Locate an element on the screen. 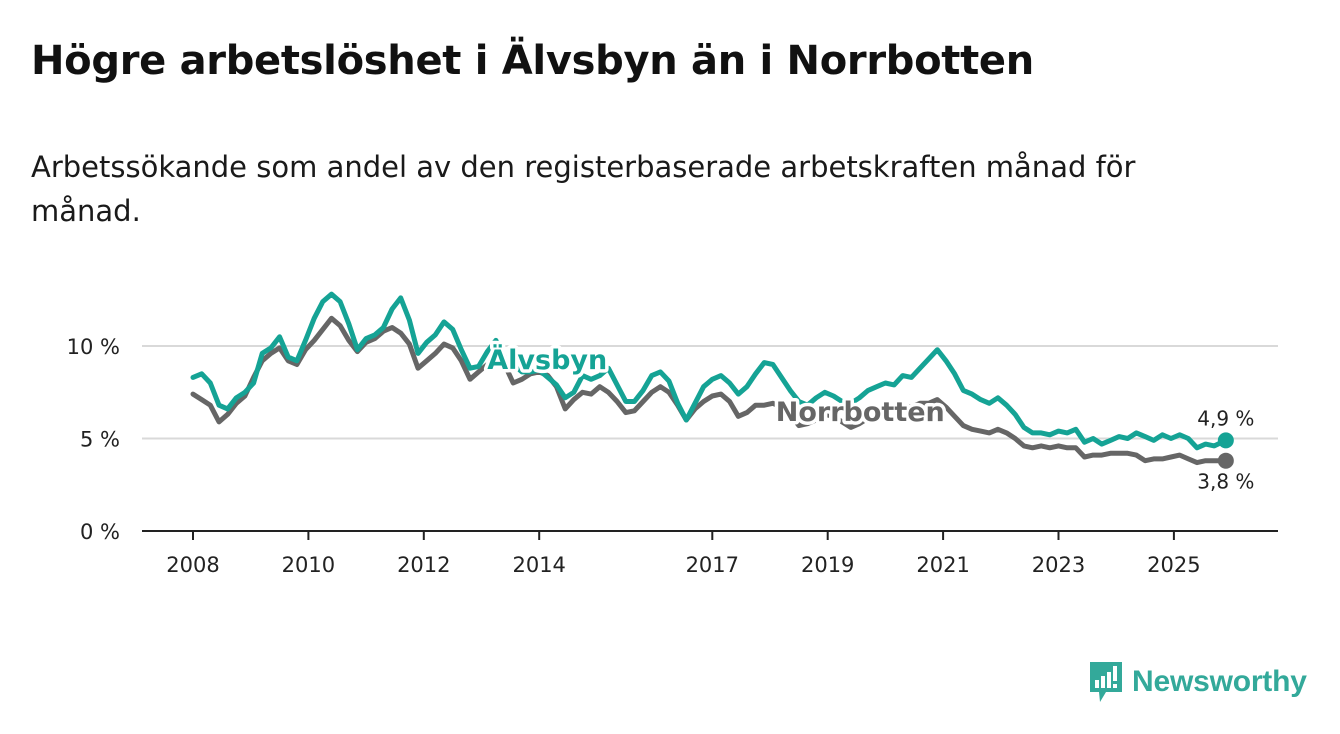 The width and height of the screenshot is (1340, 734). series-label-norrbotten: Norrbotten is located at coordinates (860, 412).